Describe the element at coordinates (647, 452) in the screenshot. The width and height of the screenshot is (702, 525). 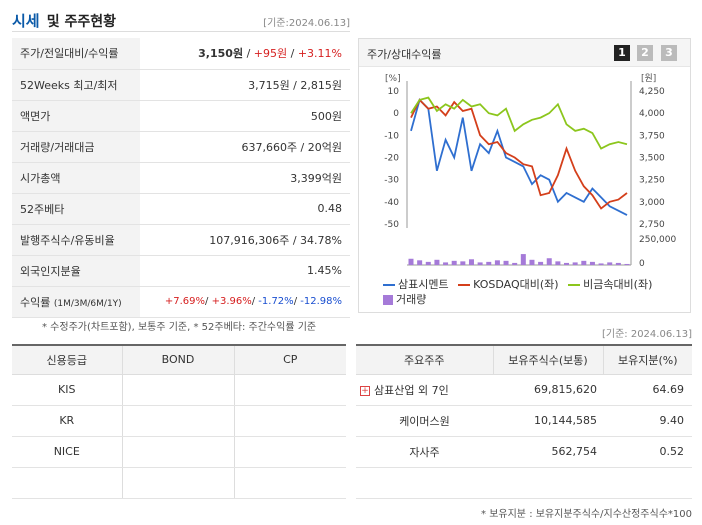
I see `holder-pct-cell: 0.52` at that location.